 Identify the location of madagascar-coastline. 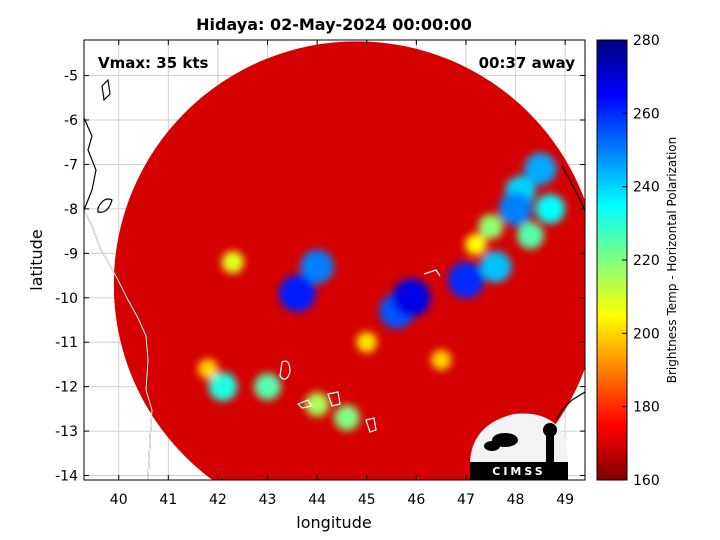
(573, 188).